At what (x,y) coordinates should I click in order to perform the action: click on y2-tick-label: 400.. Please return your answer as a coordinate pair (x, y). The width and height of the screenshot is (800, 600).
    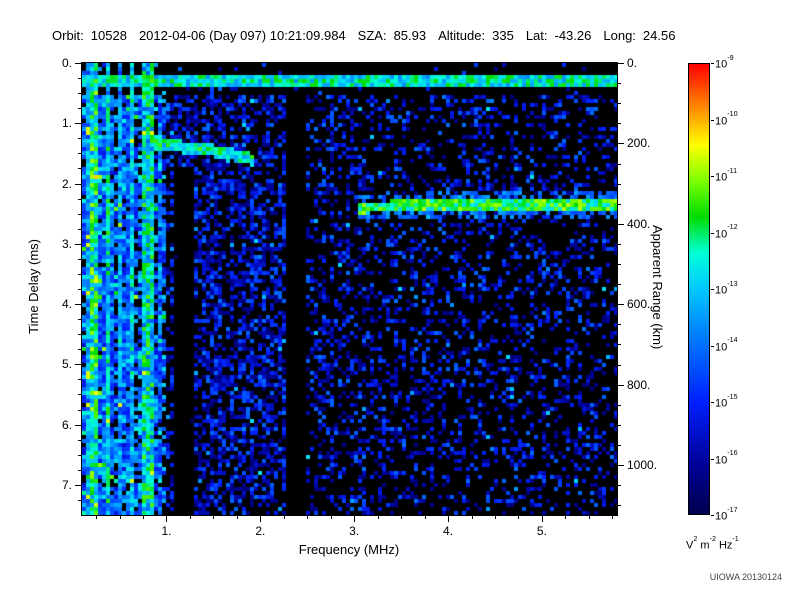
    Looking at the image, I should click on (639, 223).